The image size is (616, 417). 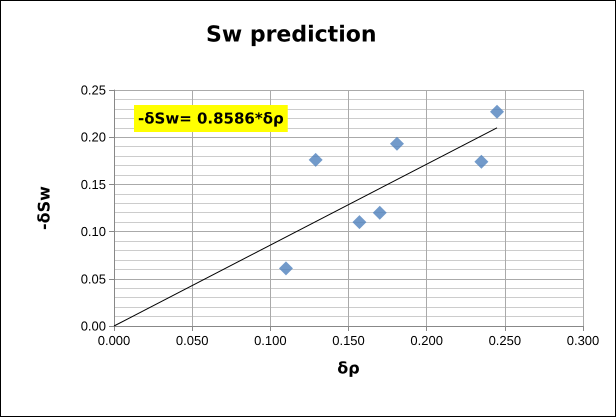 I want to click on y-tick-label: 0.05, so click(x=93, y=278).